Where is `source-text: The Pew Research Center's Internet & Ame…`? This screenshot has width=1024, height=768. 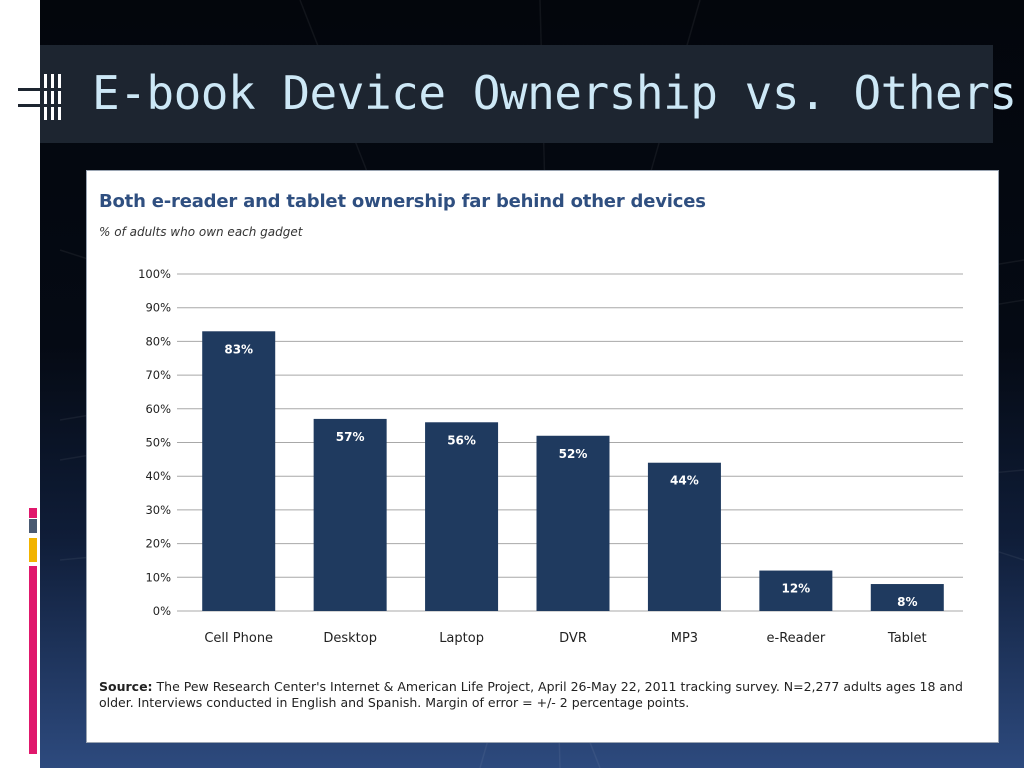
source-text: The Pew Research Center's Internet & Ame… is located at coordinates (531, 694).